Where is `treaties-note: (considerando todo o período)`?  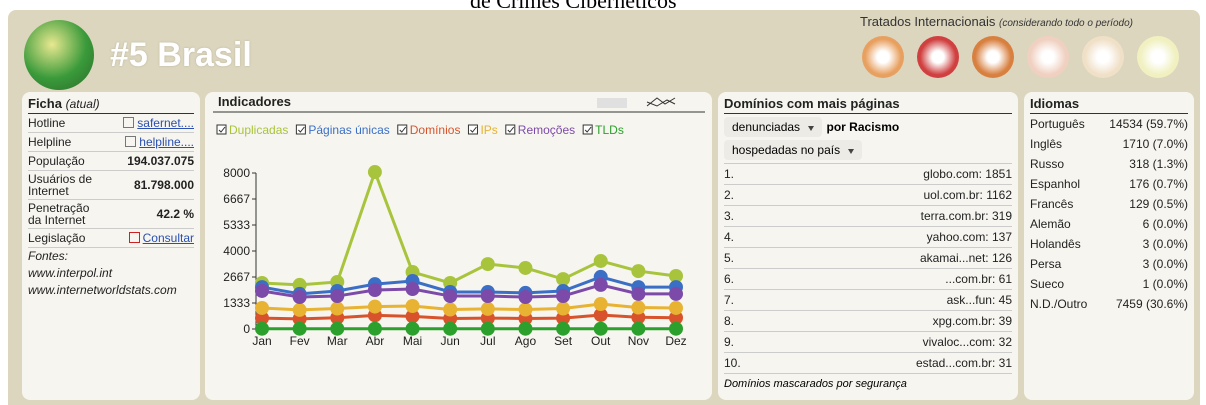 treaties-note: (considerando todo o período) is located at coordinates (1066, 23).